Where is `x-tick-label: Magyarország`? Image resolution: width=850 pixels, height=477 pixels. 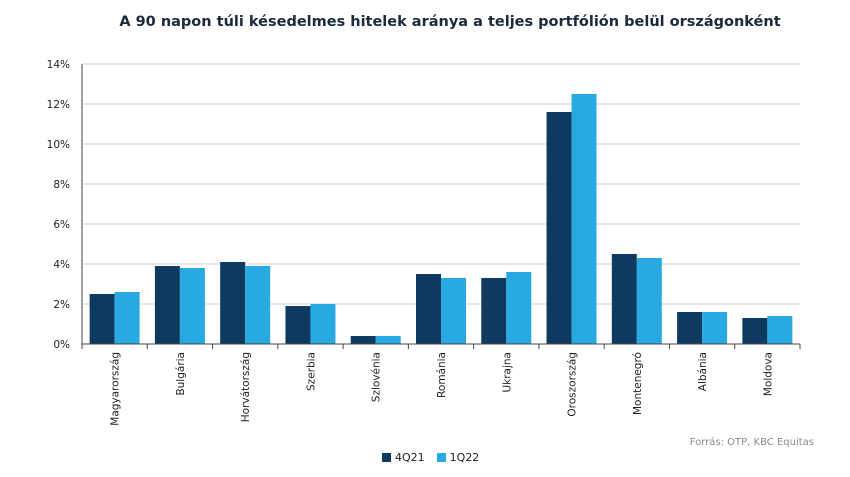
x-tick-label: Magyarország is located at coordinates (116, 389).